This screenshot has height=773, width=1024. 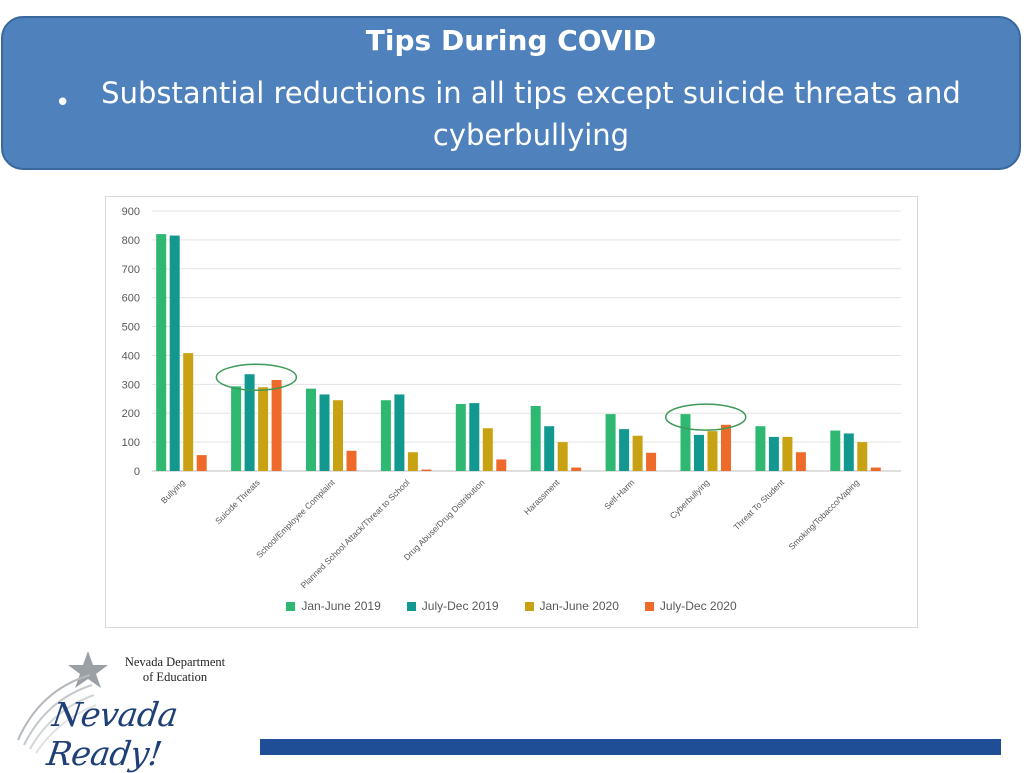 I want to click on logo-agency-line1: Nevada Department, so click(x=175, y=662).